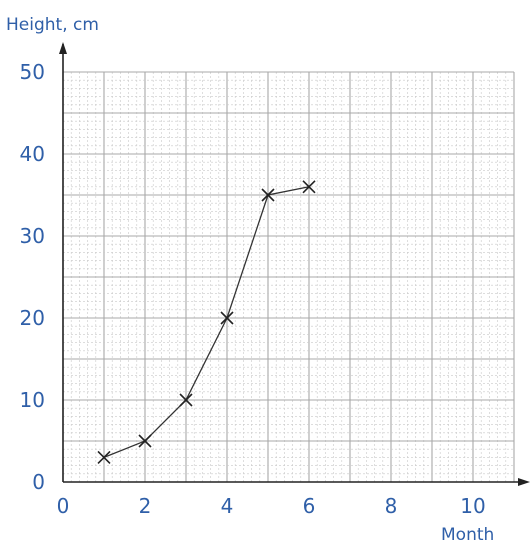 This screenshot has height=545, width=532. Describe the element at coordinates (309, 506) in the screenshot. I see `x-tick-label: 6` at that location.